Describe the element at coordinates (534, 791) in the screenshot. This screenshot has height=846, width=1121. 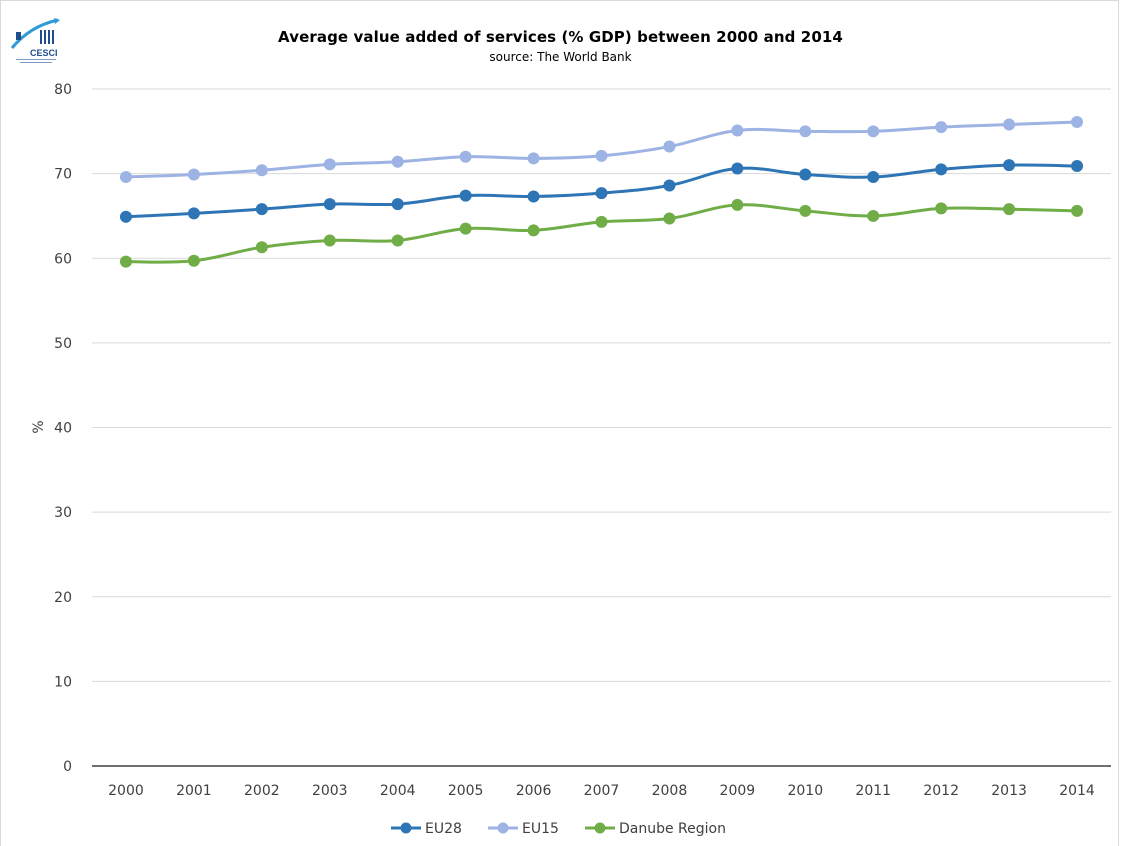
I see `x-tick-label: 2006` at that location.